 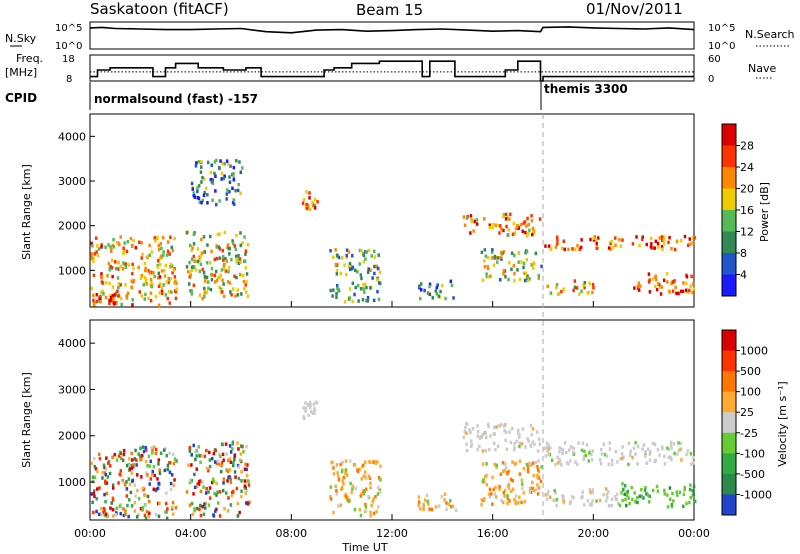 I want to click on power-ylabel: Slant Range [km], so click(x=26, y=212).